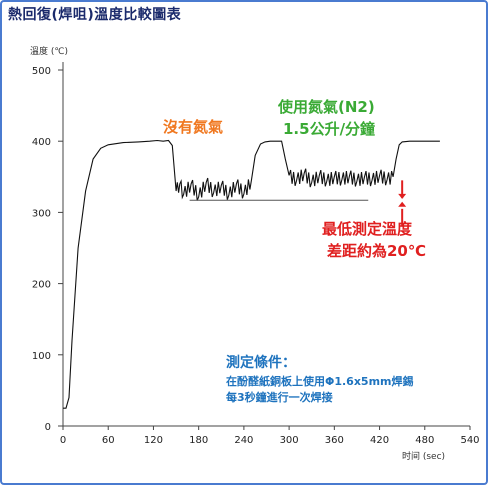  I want to click on y-tick-label: 300, so click(41, 213).